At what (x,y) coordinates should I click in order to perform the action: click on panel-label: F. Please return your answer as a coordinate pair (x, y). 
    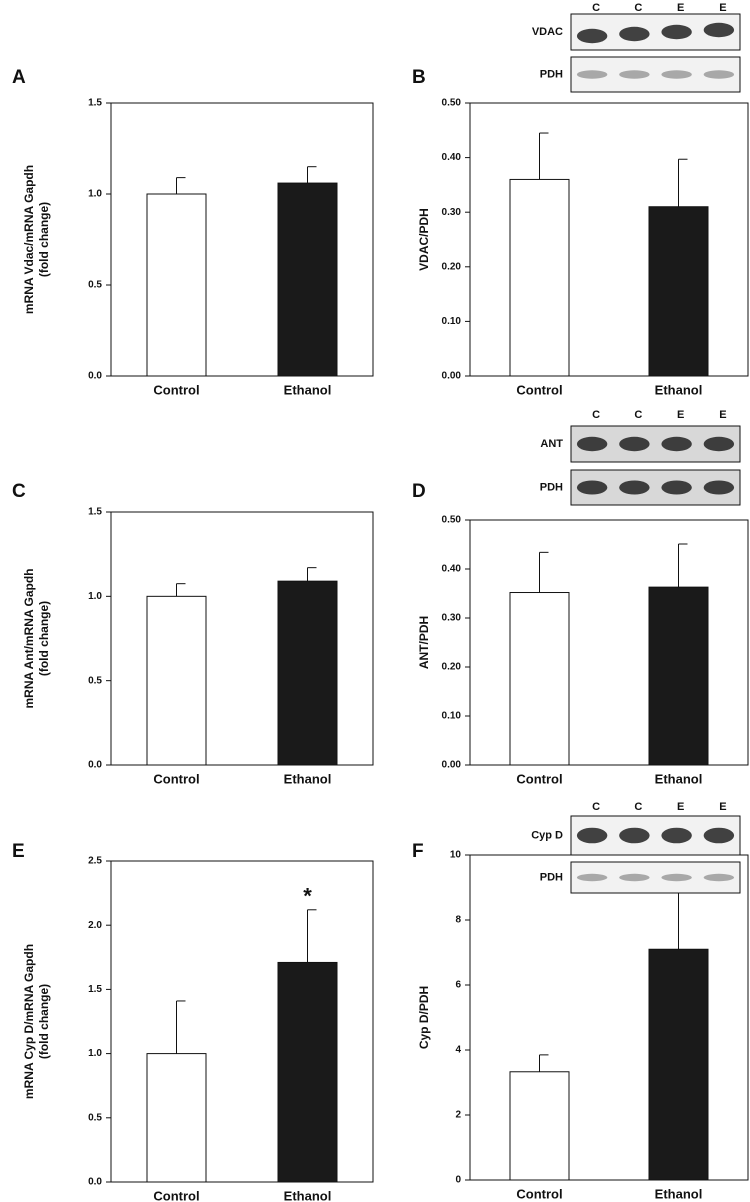
    Looking at the image, I should click on (418, 851).